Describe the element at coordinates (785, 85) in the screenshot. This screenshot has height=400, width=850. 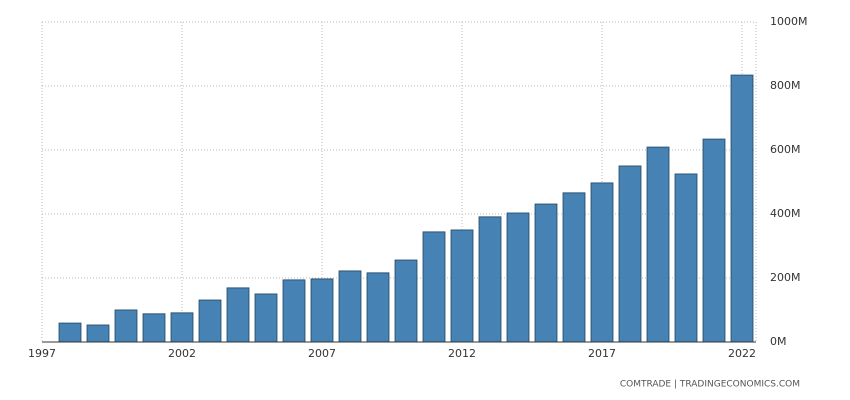
I see `y-tick-label: 800M` at that location.